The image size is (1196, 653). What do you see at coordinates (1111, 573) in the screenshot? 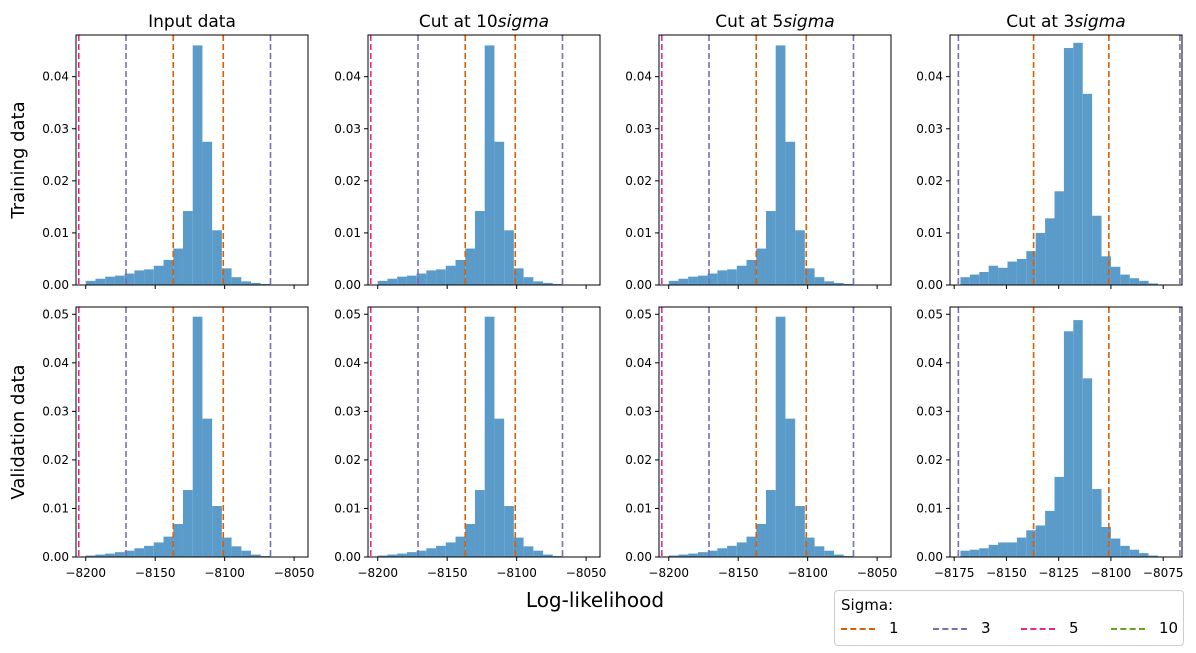
I see `x-tick-label: −8100` at bounding box center [1111, 573].